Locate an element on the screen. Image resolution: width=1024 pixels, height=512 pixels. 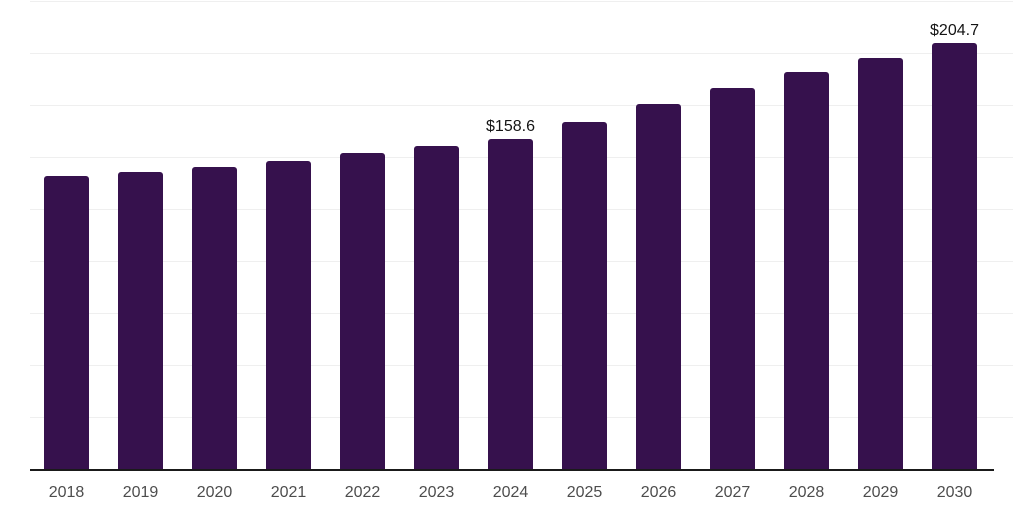
x-tick-label-2023: 2023 is located at coordinates (436, 492).